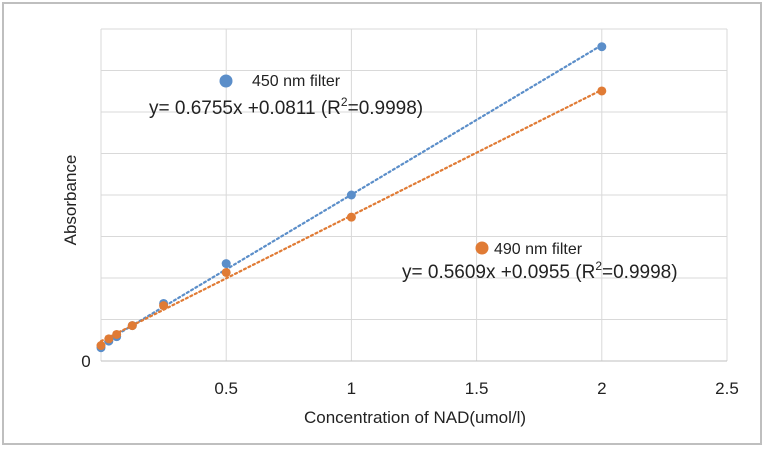  What do you see at coordinates (226, 388) in the screenshot?
I see `x-tick-label: 0.5` at bounding box center [226, 388].